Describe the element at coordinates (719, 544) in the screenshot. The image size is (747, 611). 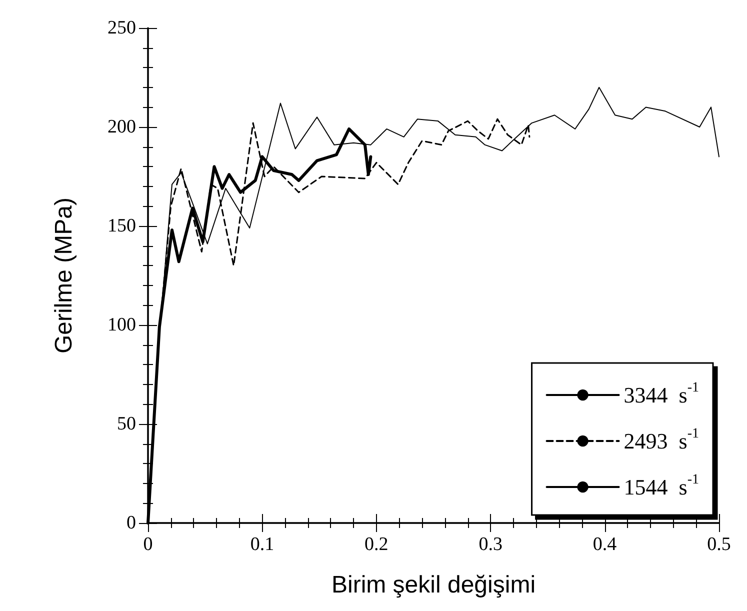
I see `x-tick-label: 0.5` at that location.